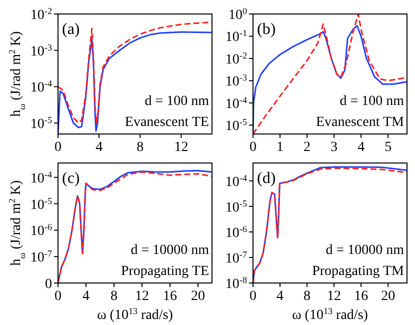 The image size is (415, 325). I want to click on y-tick-label: 10$^{0}$, so click(238, 14).